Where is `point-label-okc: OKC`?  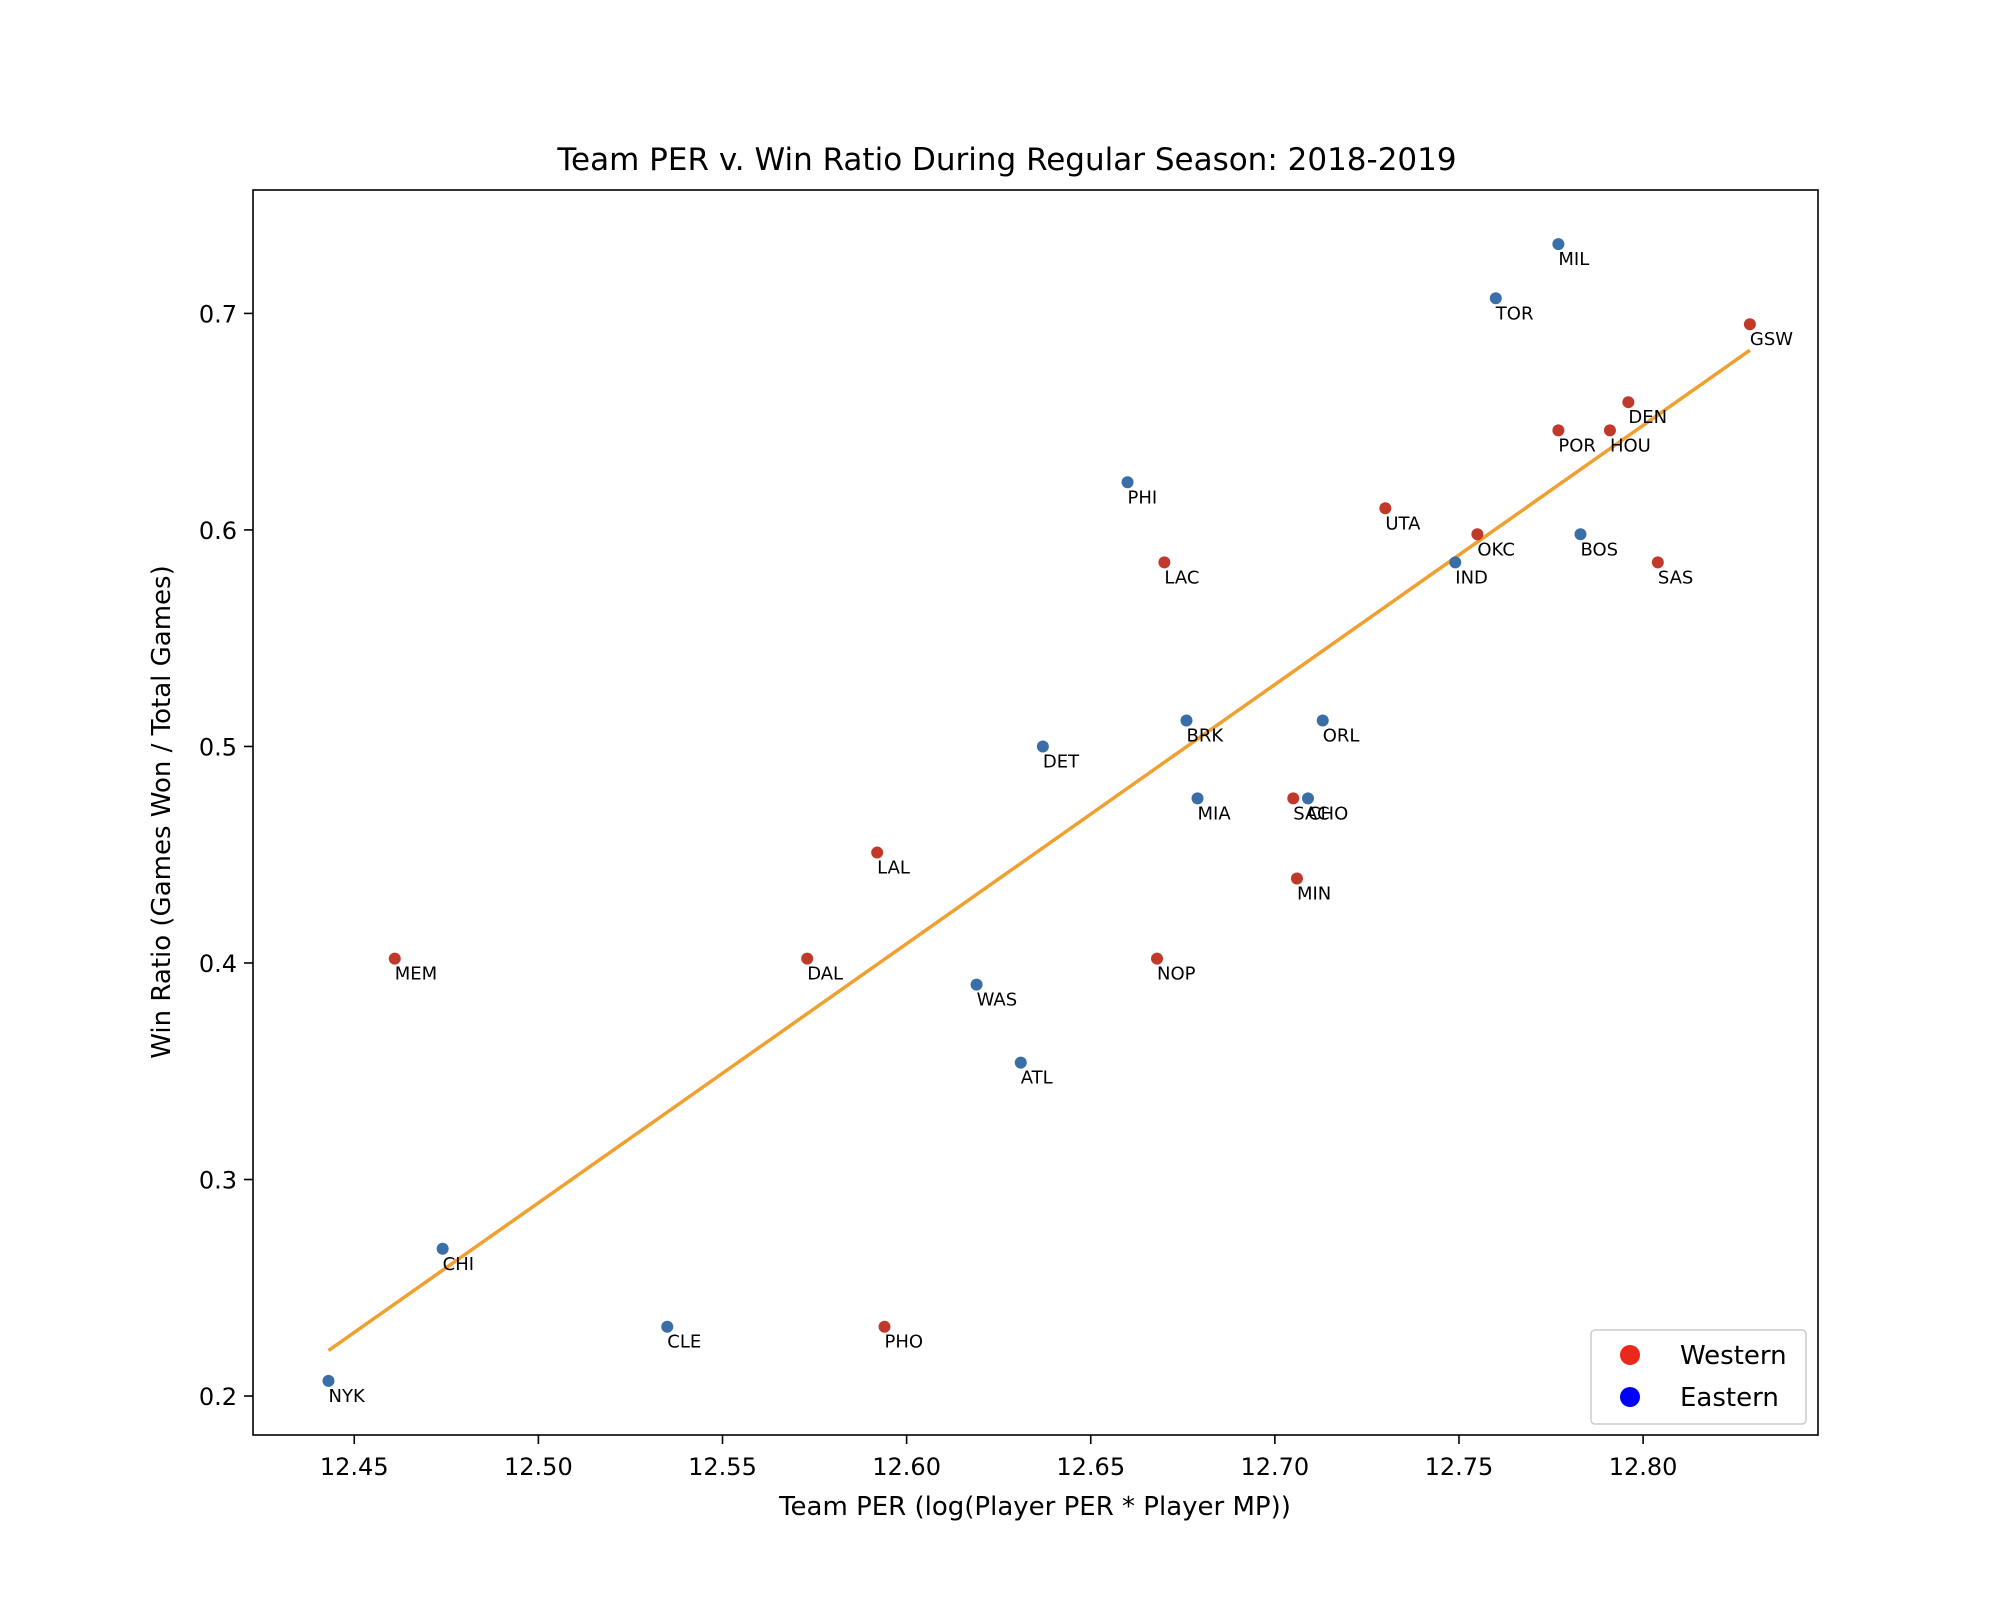 point-label-okc: OKC is located at coordinates (1496, 549).